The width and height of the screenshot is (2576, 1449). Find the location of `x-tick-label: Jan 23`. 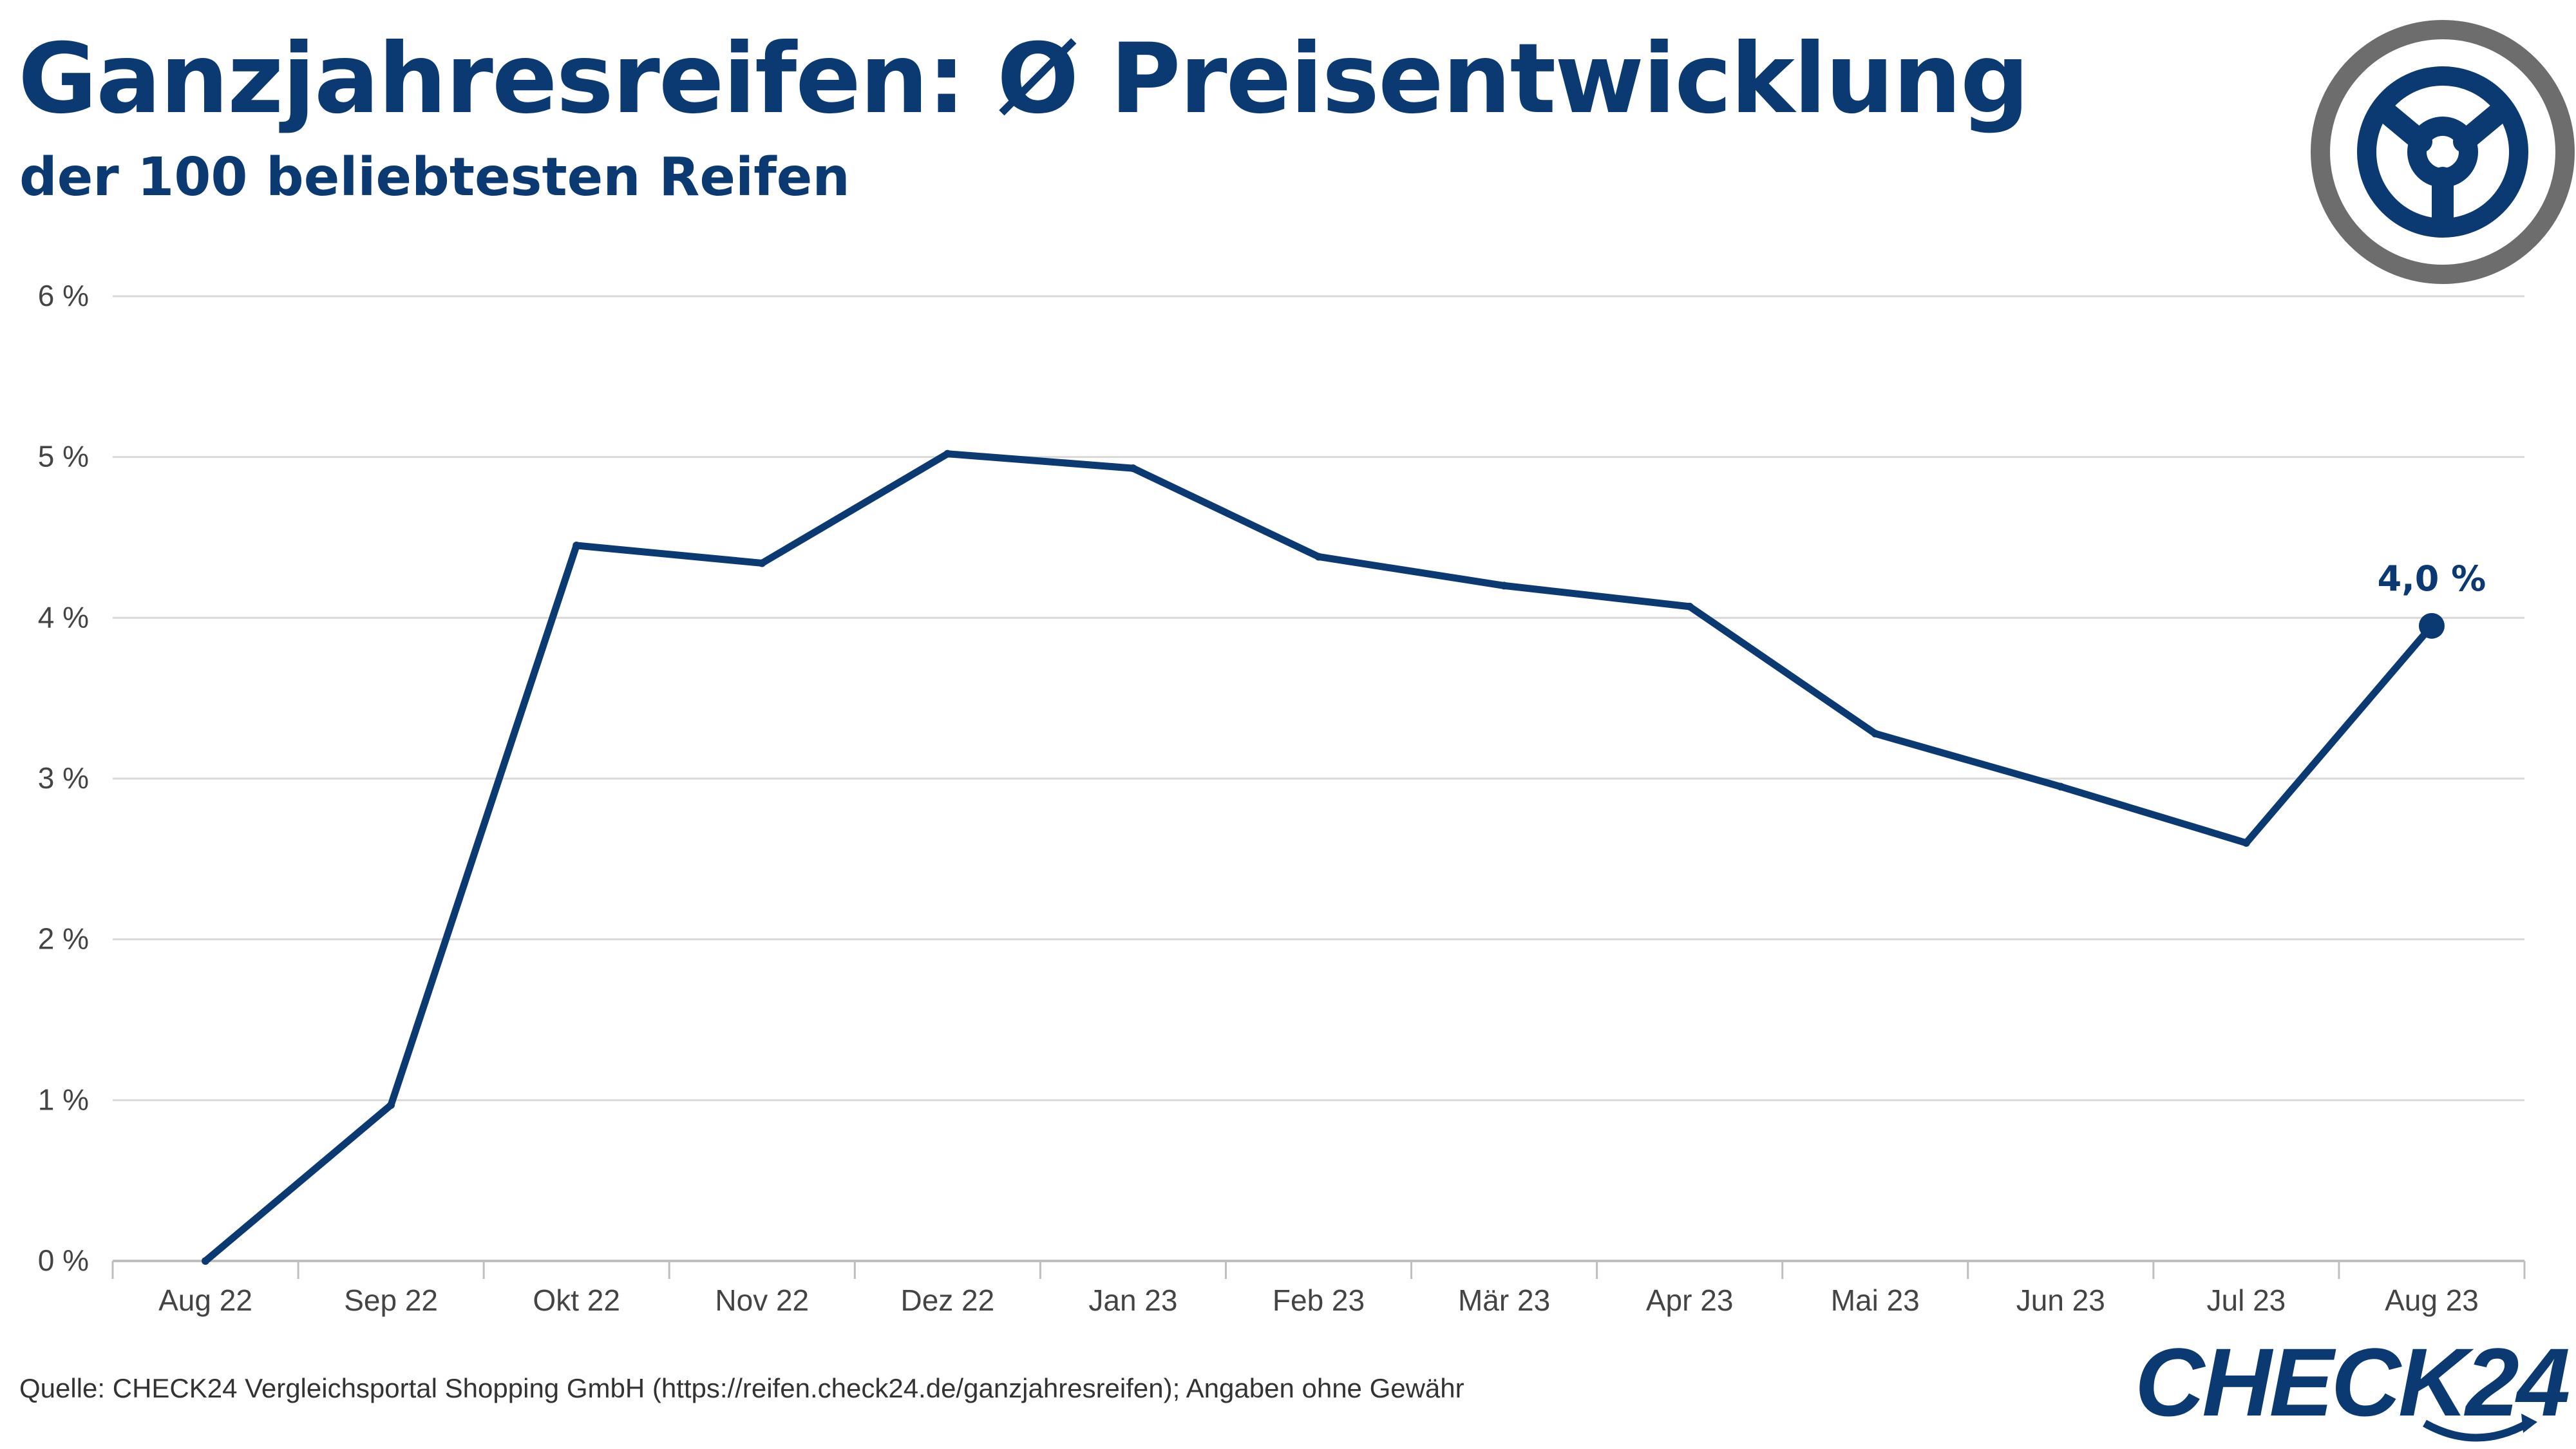

x-tick-label: Jan 23 is located at coordinates (1132, 1300).